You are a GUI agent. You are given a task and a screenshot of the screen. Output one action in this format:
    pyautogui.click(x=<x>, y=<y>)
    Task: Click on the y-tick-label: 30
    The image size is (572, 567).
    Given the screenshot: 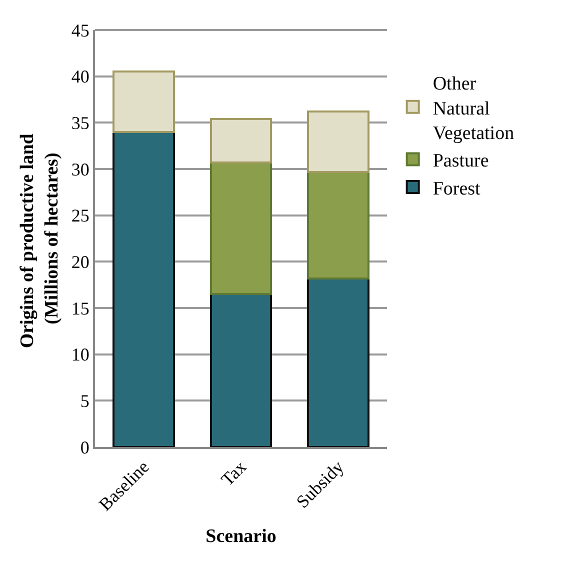 What is the action you would take?
    pyautogui.click(x=80, y=169)
    